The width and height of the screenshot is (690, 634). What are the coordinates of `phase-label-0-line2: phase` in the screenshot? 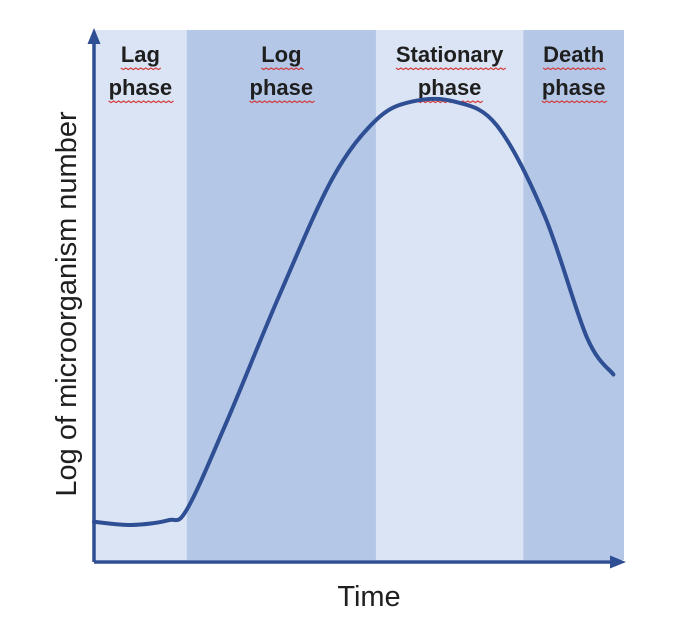 It's located at (141, 87).